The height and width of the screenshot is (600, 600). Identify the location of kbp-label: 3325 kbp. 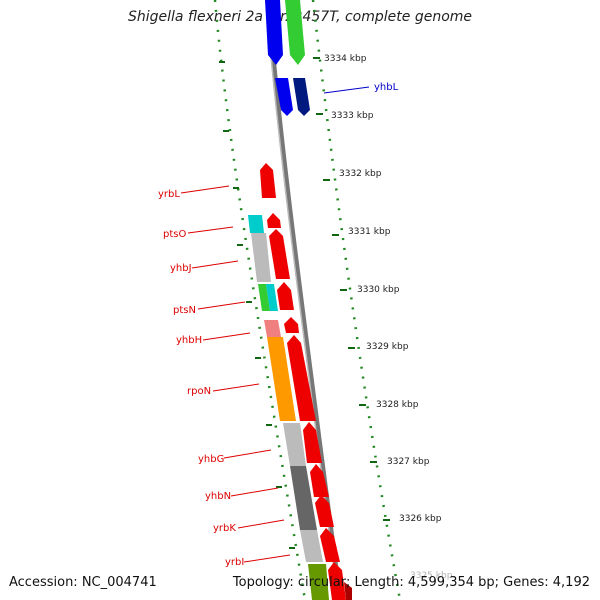
(431, 576).